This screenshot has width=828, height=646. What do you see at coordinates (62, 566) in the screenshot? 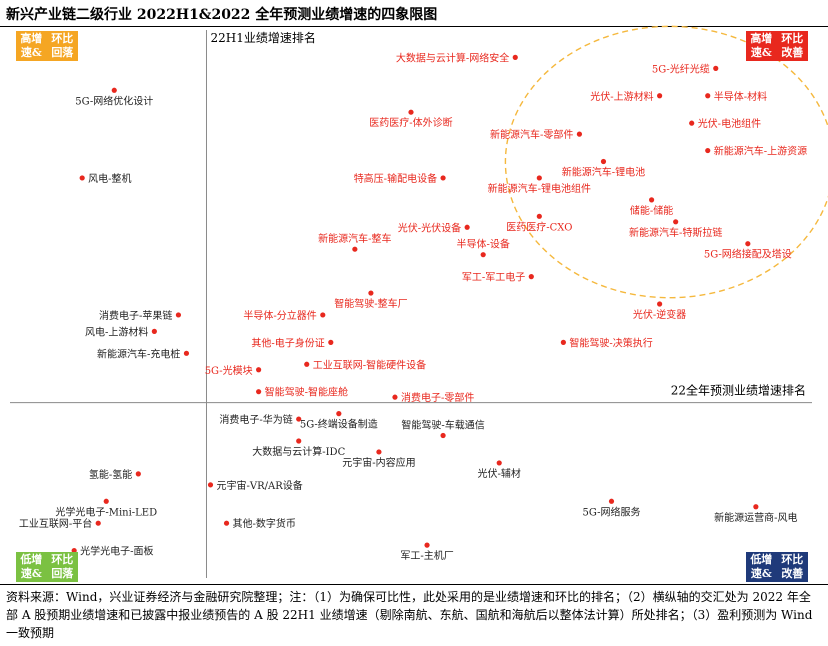
I see `quadrant-badge-bottom-left-line2: 环比回落` at bounding box center [62, 566].